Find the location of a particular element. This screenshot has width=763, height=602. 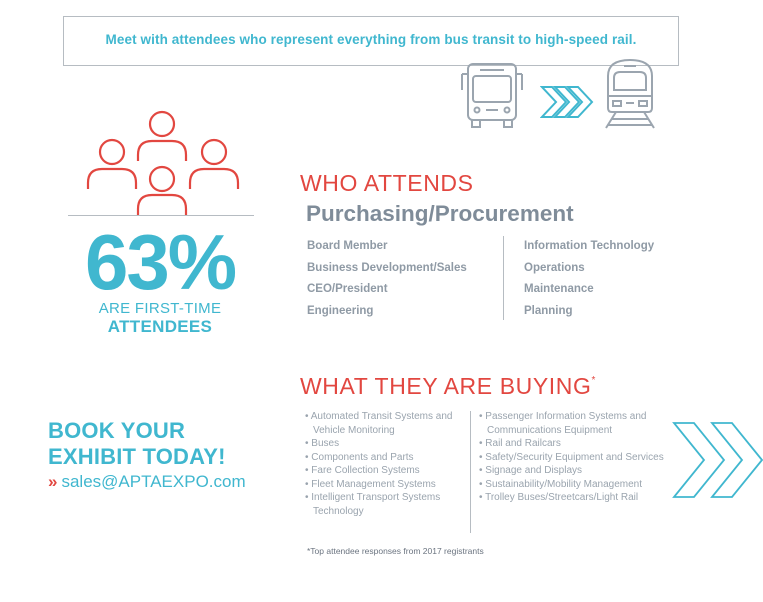

list-item: • Sustainability/Mobility Management is located at coordinates (561, 484).